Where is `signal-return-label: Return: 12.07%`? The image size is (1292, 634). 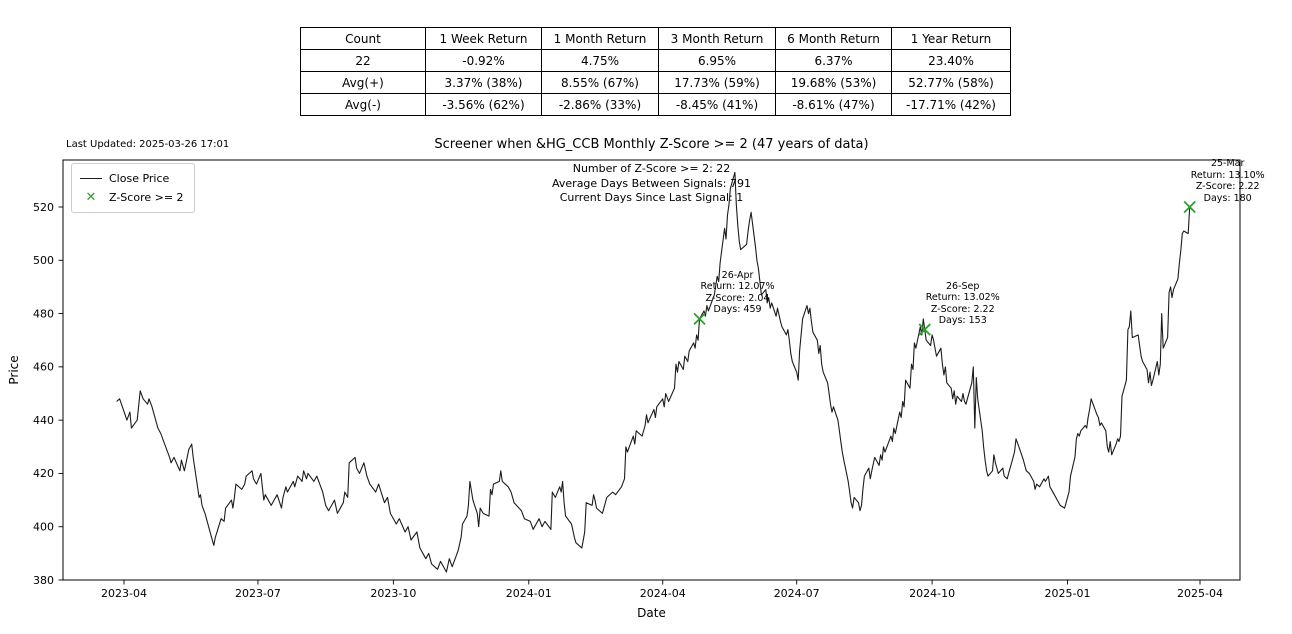 signal-return-label: Return: 12.07% is located at coordinates (737, 287).